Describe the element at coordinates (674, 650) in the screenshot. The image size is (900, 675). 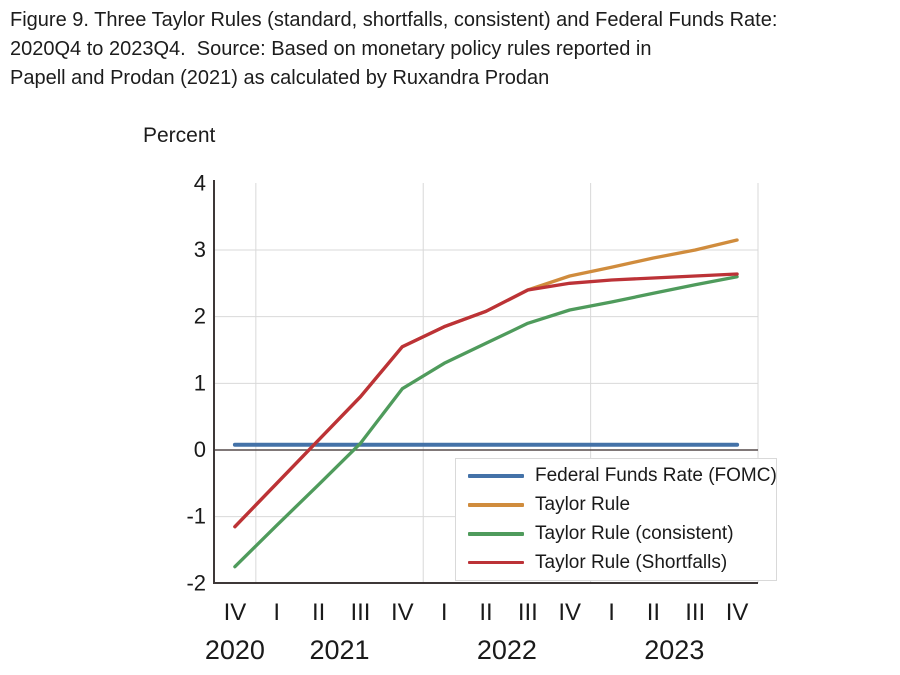
I see `x-year-label-2023: 2023` at that location.